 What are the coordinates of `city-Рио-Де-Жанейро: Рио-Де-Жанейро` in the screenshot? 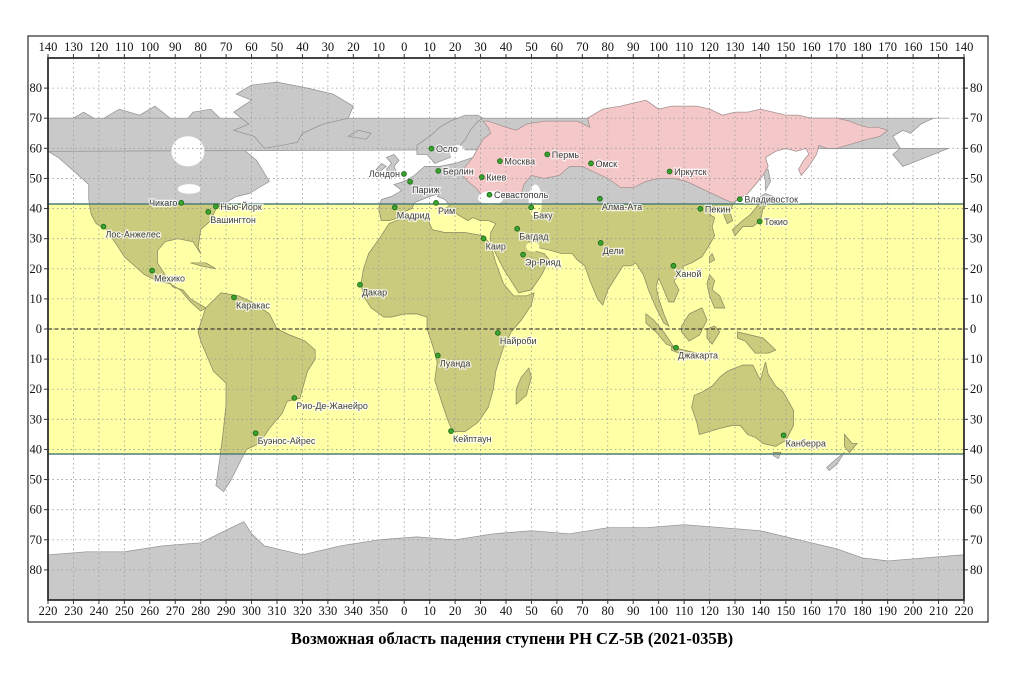 It's located at (330, 403).